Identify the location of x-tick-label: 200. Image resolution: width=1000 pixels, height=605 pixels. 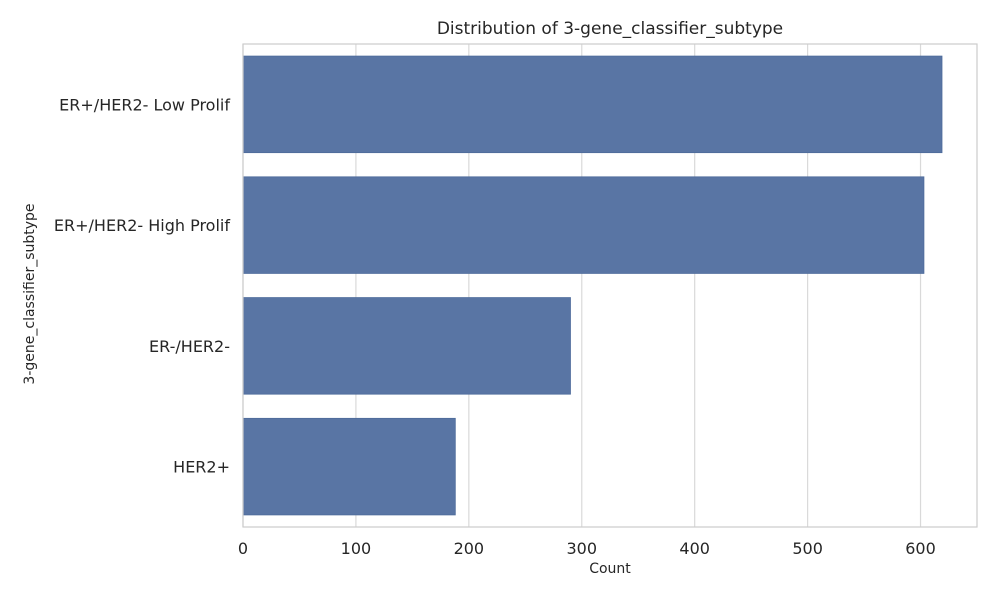
(469, 548).